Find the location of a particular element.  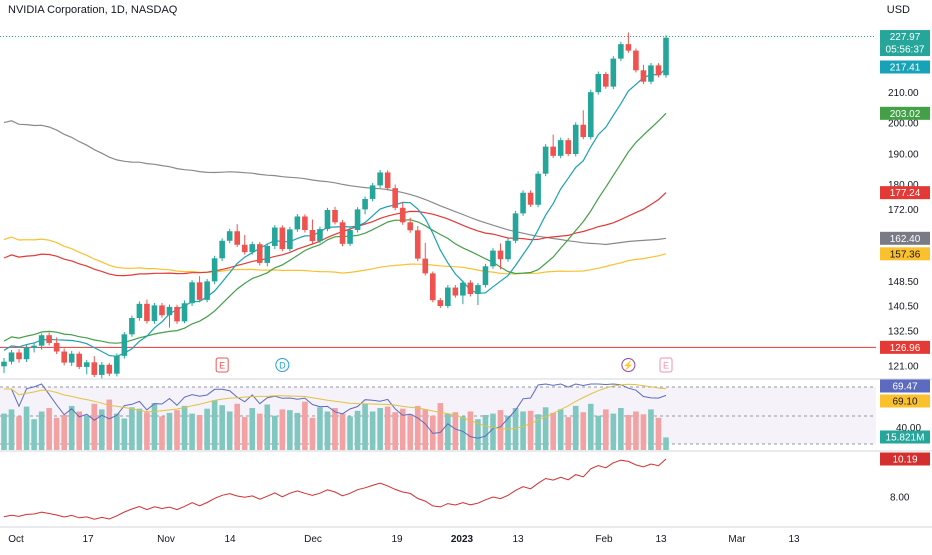

price-badge-label: 162.40 is located at coordinates (905, 239).